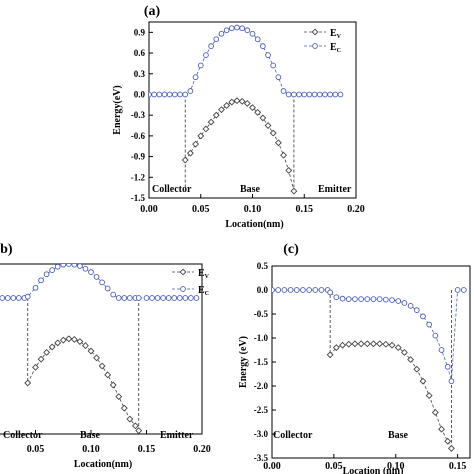 This screenshot has height=474, width=474. I want to click on panel-label: (c), so click(291, 249).